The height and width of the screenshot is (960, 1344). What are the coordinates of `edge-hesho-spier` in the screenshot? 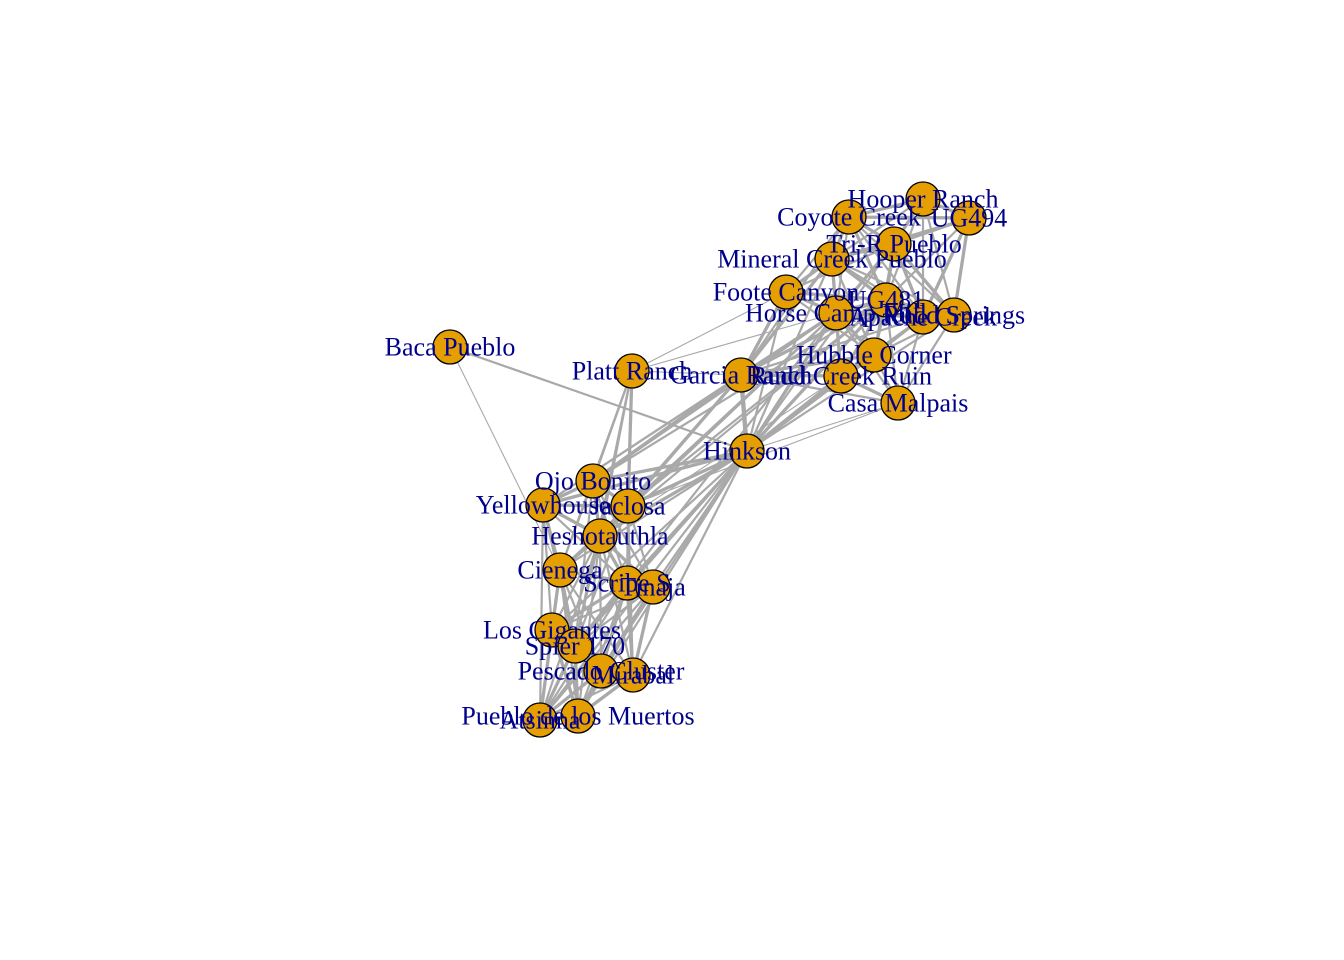 It's located at (587, 591).